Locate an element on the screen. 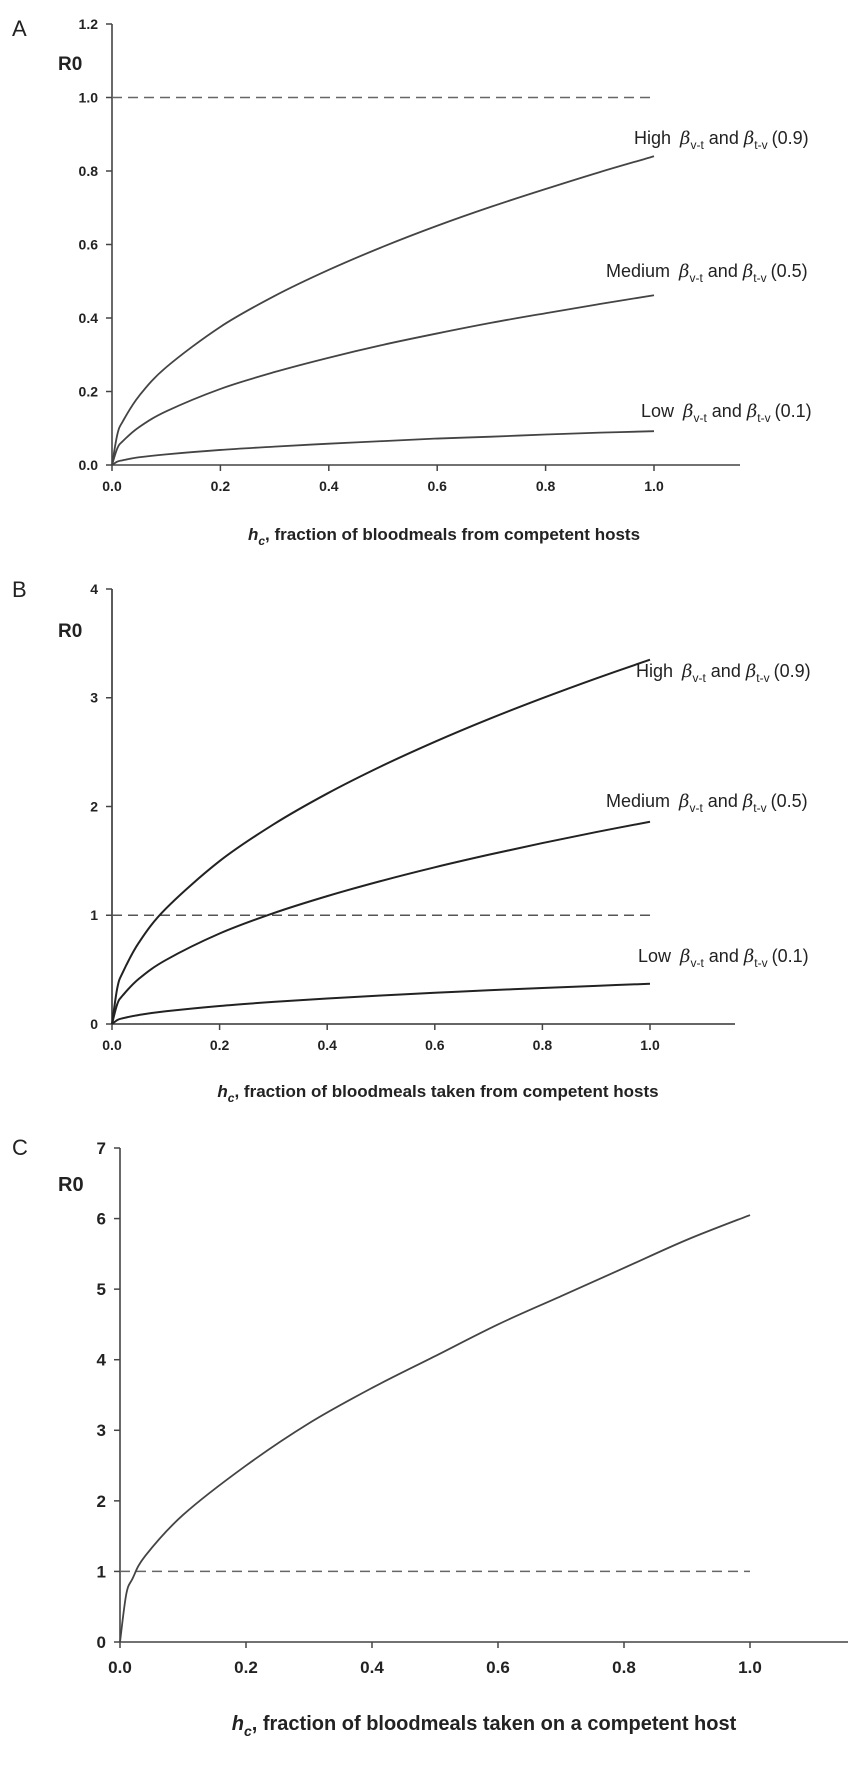 The width and height of the screenshot is (861, 1765). panel-c-ytick-label: 5 is located at coordinates (101, 1289).